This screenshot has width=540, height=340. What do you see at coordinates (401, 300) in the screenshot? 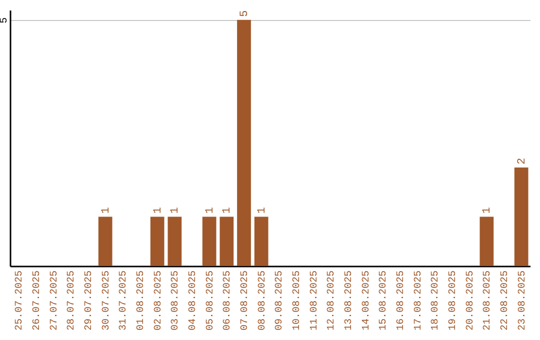
I see `x-tick-label: 16.08.2025` at bounding box center [401, 300].